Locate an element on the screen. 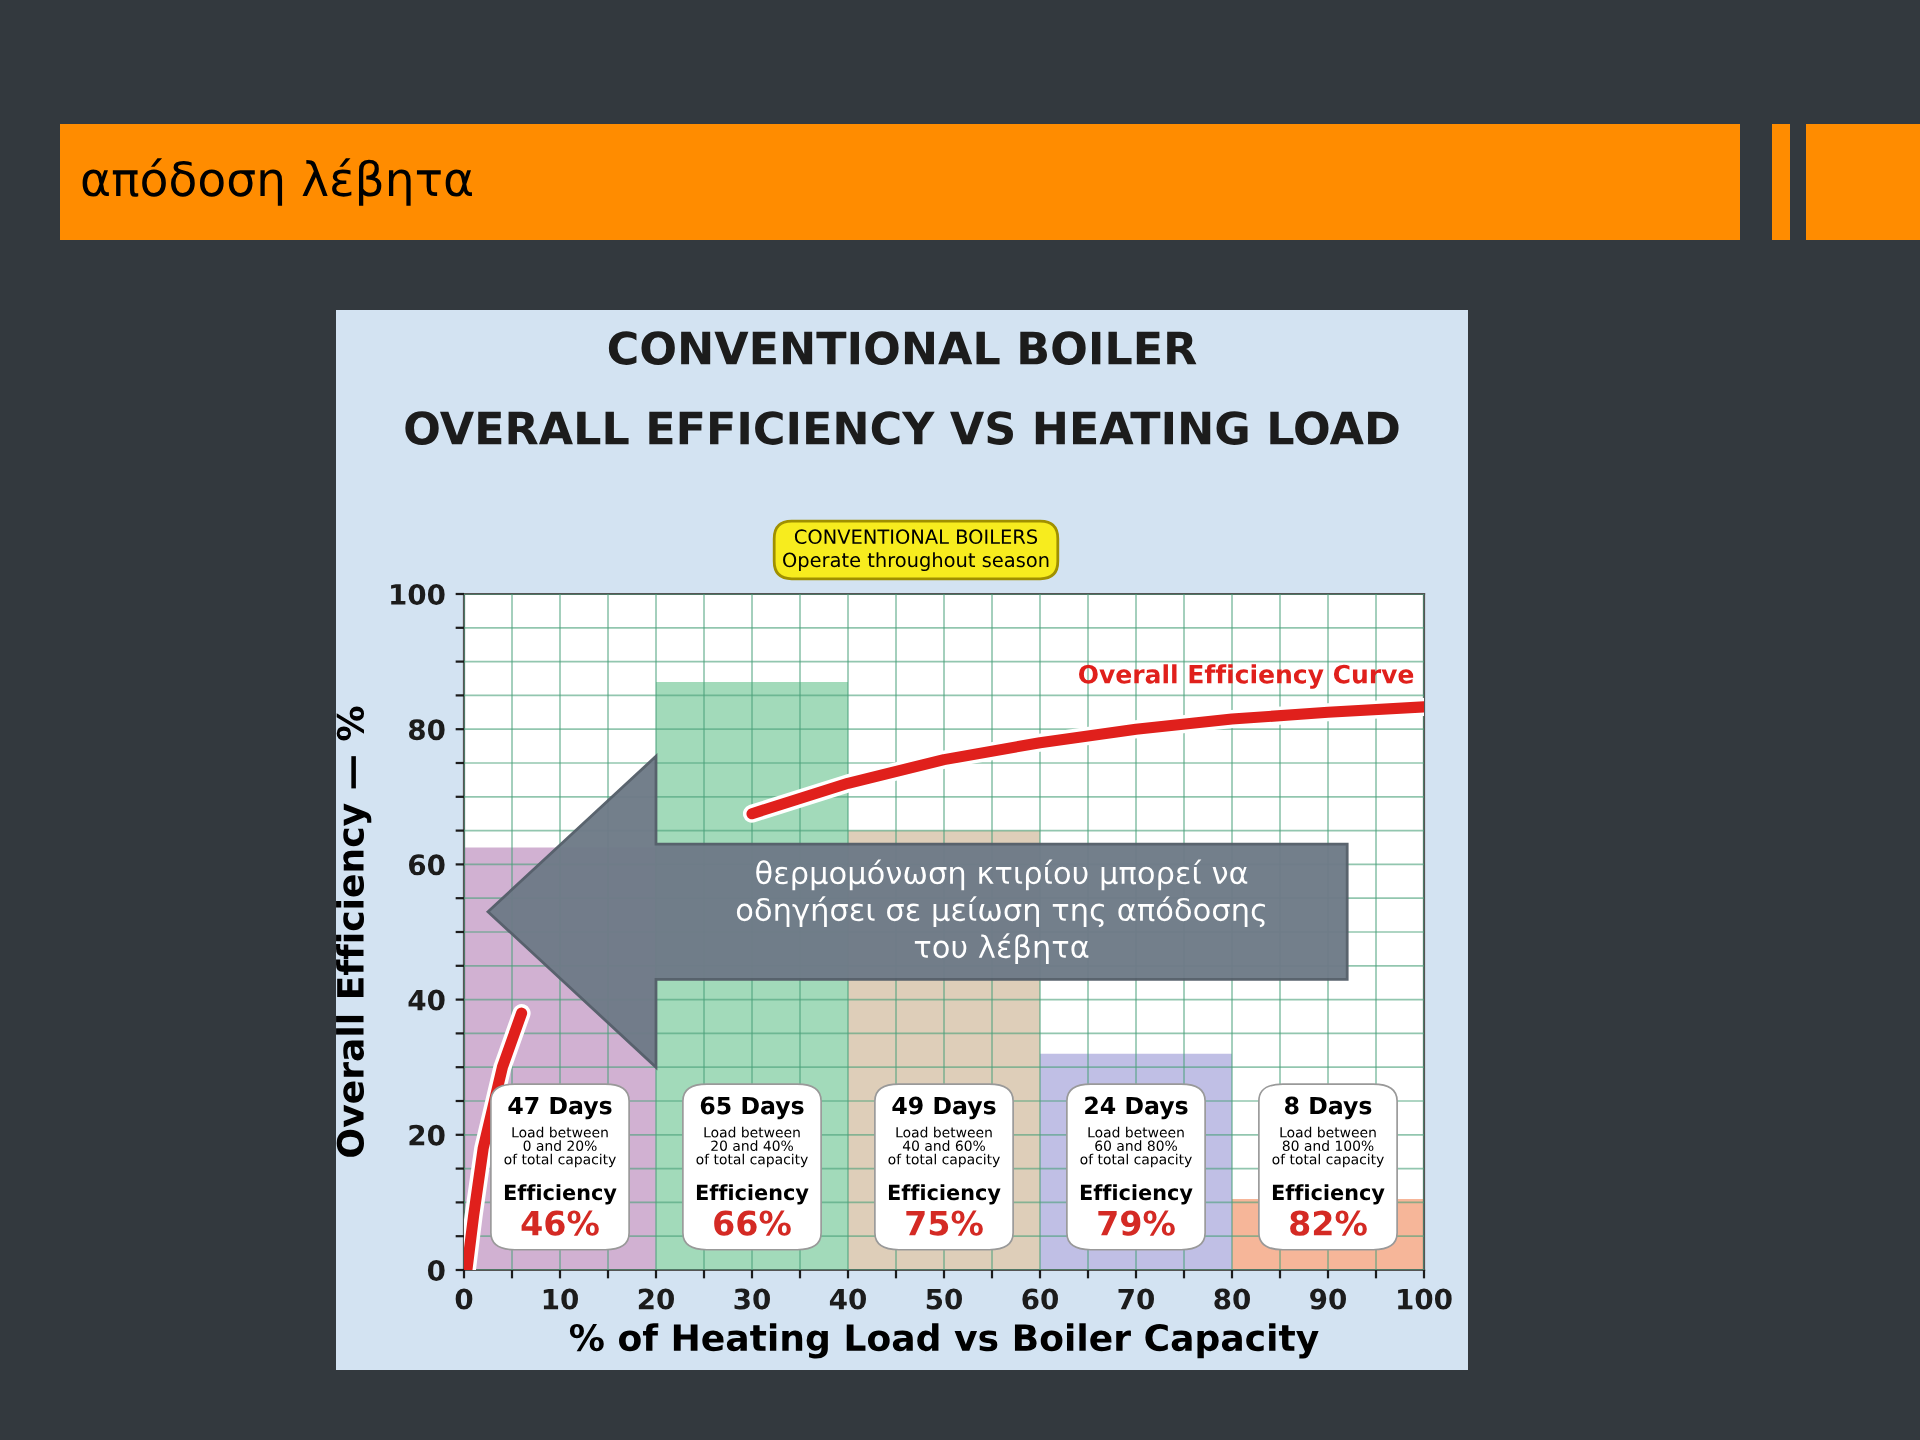 The height and width of the screenshot is (1440, 1920). annotation: 49 Days is located at coordinates (944, 1108).